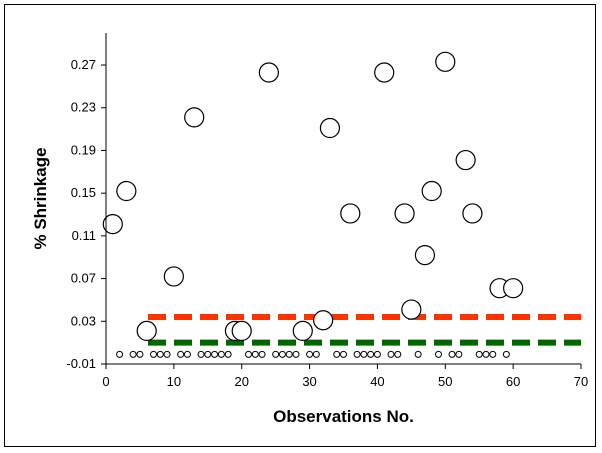 This screenshot has width=602, height=453. I want to click on y-axis-title: % Shrinkage, so click(40, 198).